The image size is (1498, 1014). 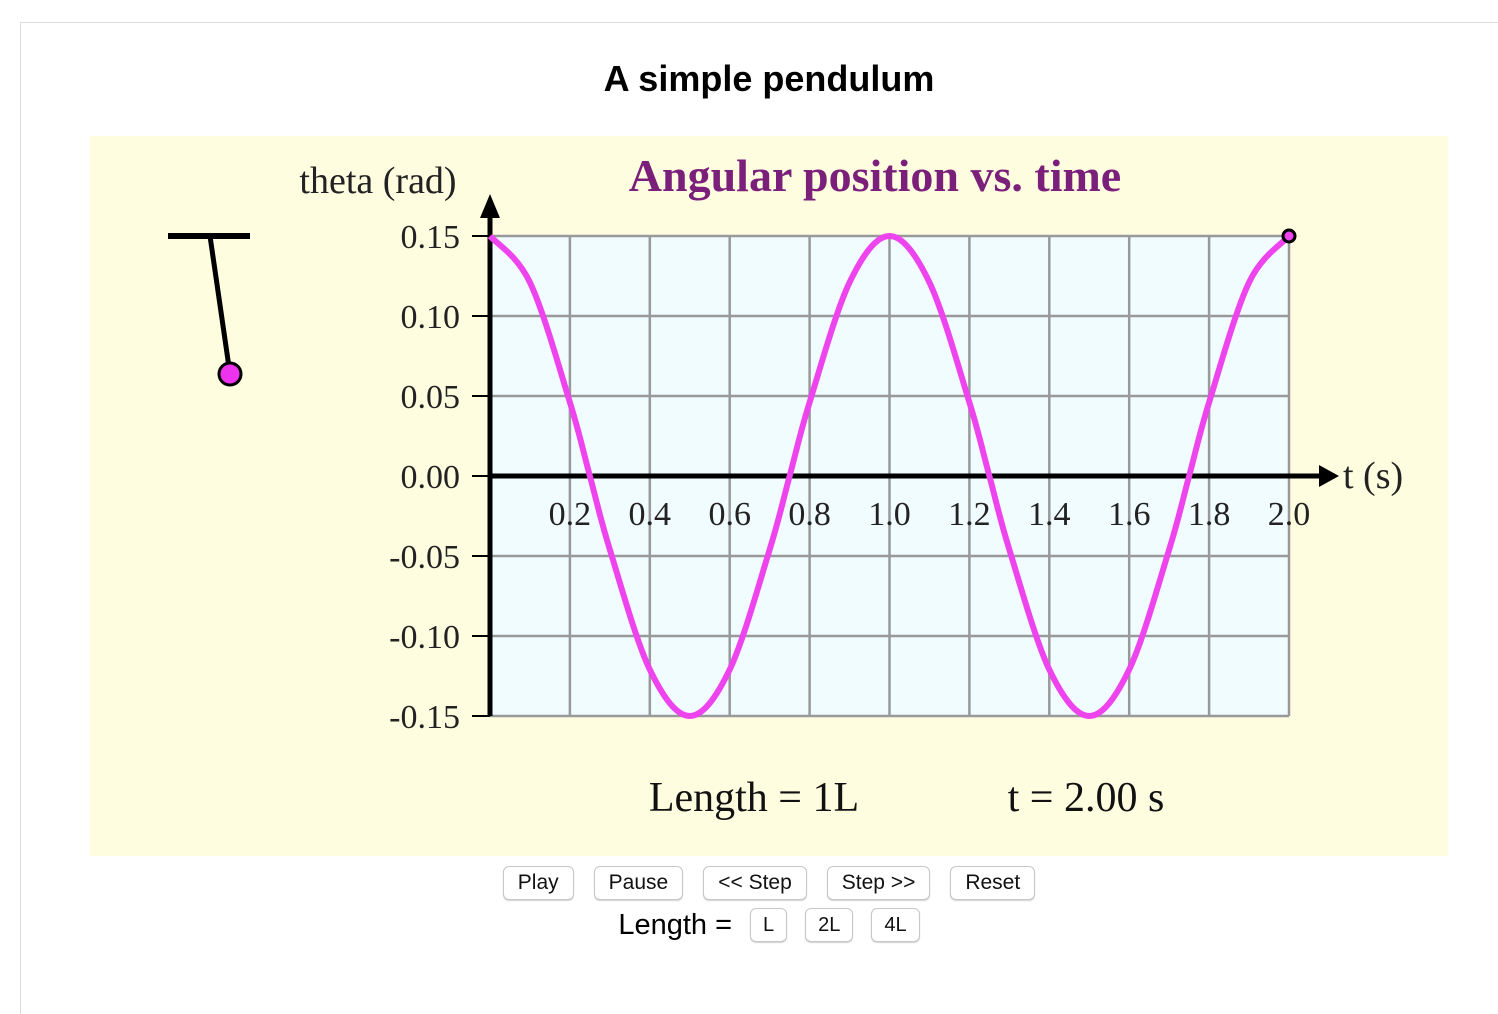 I want to click on x-axis-arrow, so click(x=1329, y=476).